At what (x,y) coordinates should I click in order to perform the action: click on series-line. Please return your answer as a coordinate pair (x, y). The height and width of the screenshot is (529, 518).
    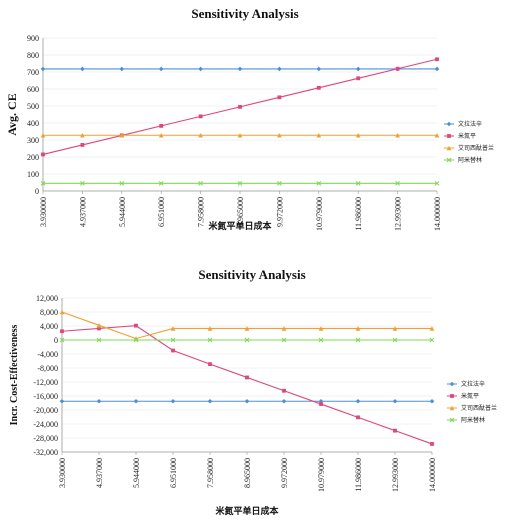
    Looking at the image, I should click on (246, 325).